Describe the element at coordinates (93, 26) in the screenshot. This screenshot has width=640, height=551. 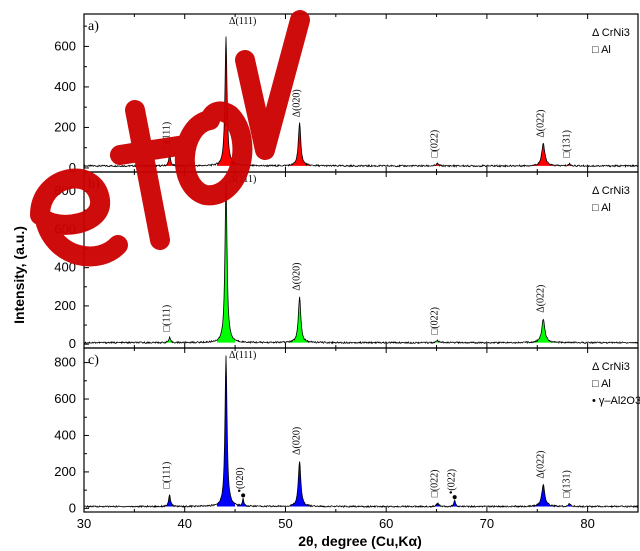
I see `panel-label: a)` at that location.